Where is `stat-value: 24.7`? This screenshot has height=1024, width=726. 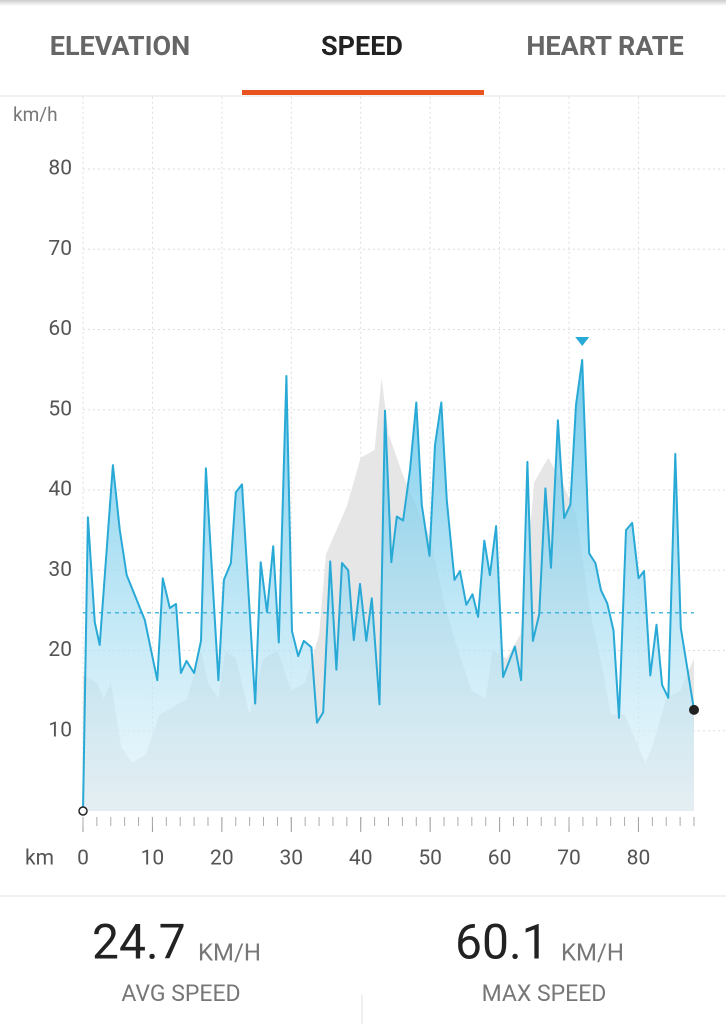
stat-value: 24.7 is located at coordinates (139, 942).